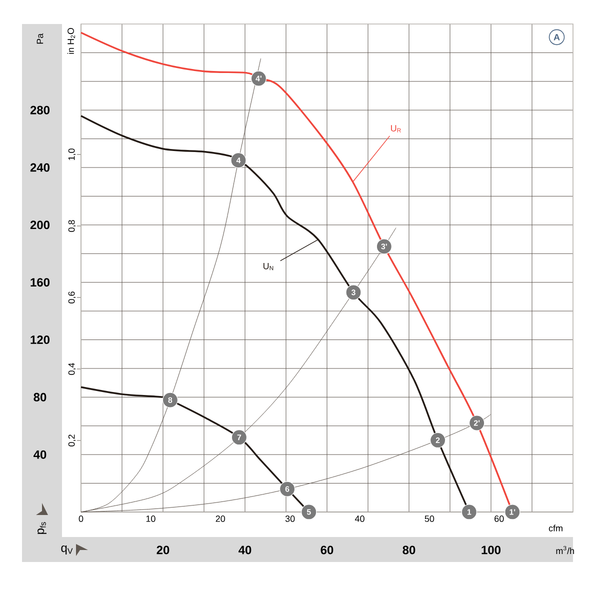 Image resolution: width=600 pixels, height=591 pixels. Describe the element at coordinates (384, 247) in the screenshot. I see `annotation: 3'` at that location.